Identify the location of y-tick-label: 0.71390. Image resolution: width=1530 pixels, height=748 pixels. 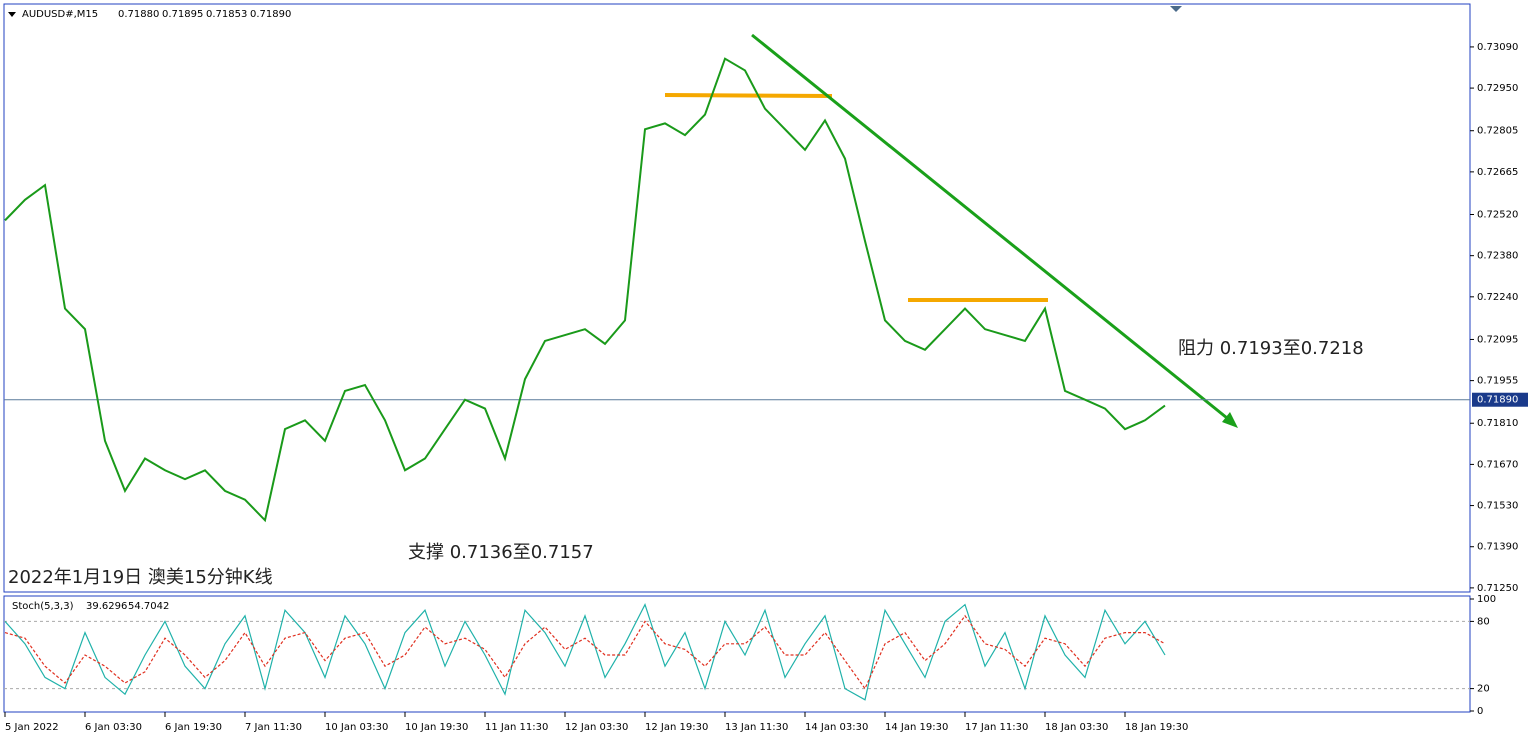
(1497, 547).